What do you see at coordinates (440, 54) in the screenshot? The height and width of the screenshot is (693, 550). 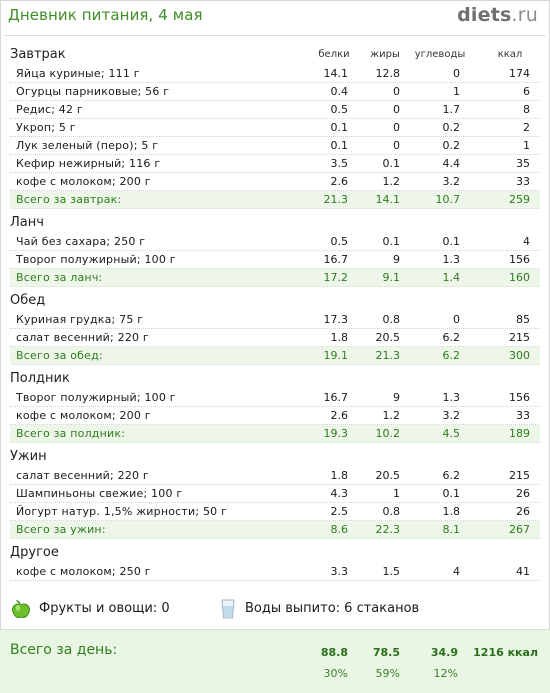 I see `column-header-carbs: углеводы` at bounding box center [440, 54].